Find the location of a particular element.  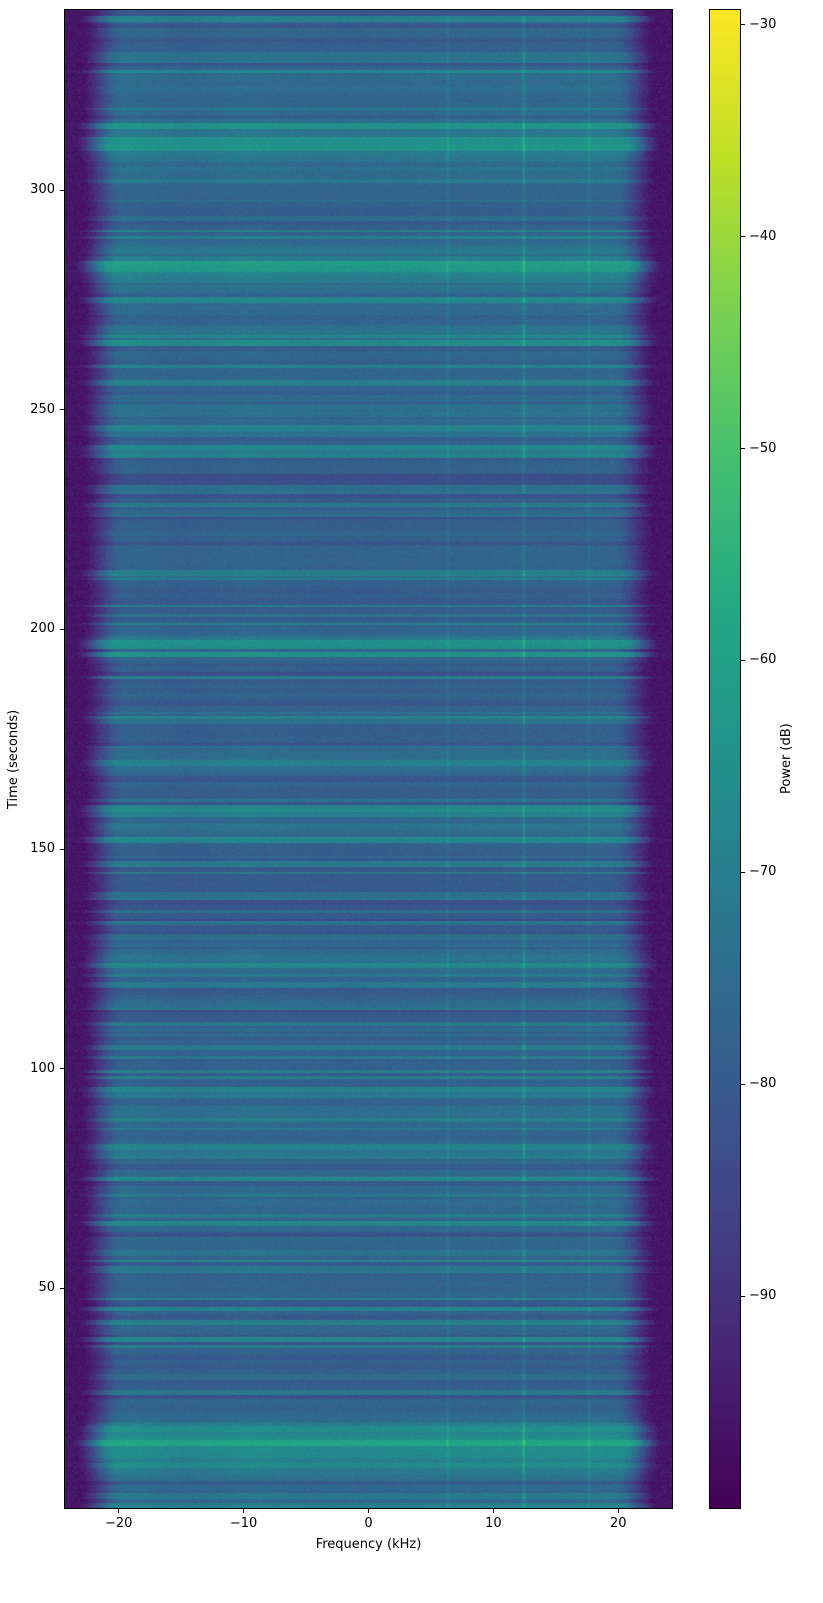

x-tick-label: 10 is located at coordinates (493, 1523).